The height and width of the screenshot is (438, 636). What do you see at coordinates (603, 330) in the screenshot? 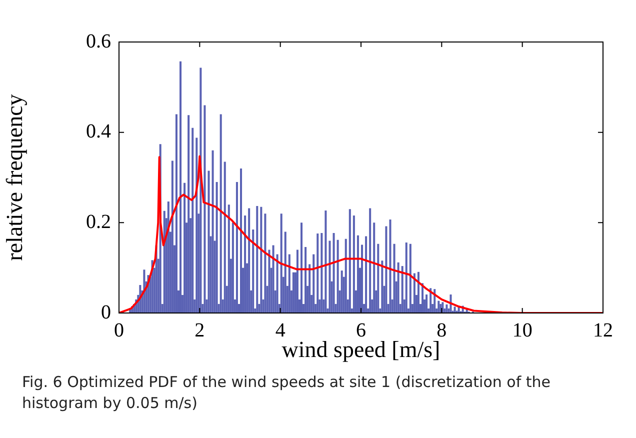
I see `x-tick-label: 12` at bounding box center [603, 330].